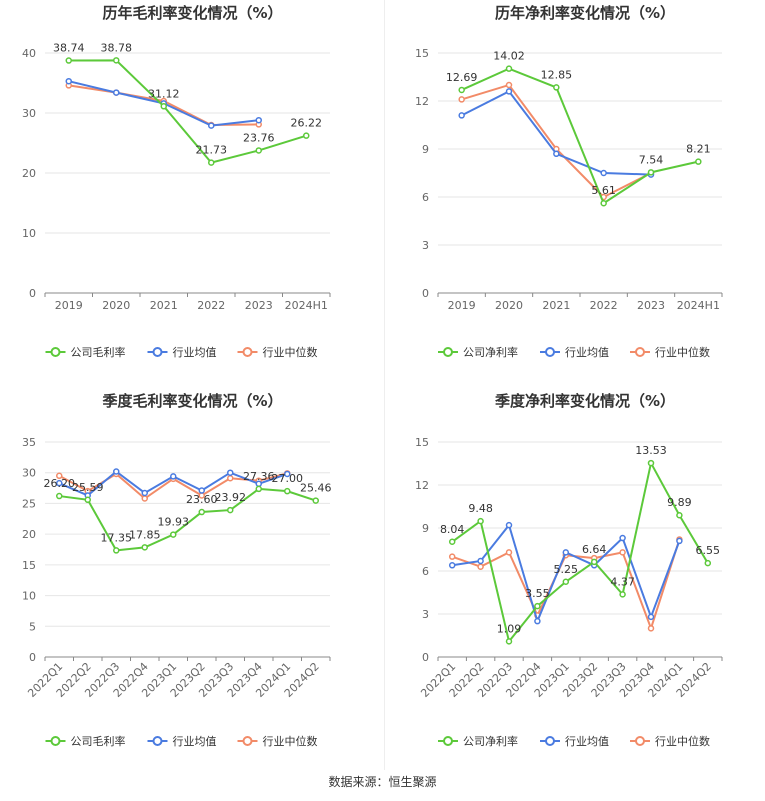  What do you see at coordinates (556, 133) in the screenshot?
I see `series-line-avg` at bounding box center [556, 133].